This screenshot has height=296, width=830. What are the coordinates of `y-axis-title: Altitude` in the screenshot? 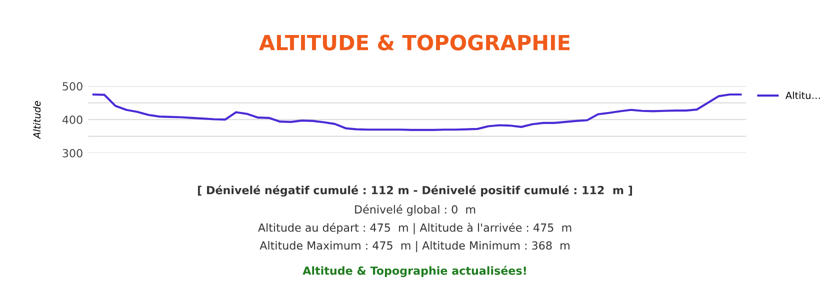 It's located at (37, 120).